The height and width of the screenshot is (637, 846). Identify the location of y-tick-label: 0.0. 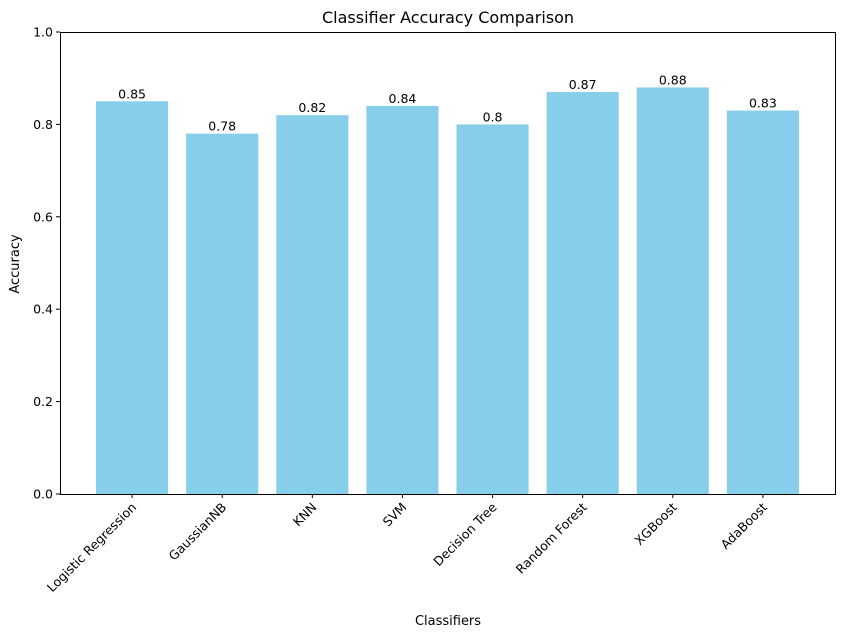
(43, 494).